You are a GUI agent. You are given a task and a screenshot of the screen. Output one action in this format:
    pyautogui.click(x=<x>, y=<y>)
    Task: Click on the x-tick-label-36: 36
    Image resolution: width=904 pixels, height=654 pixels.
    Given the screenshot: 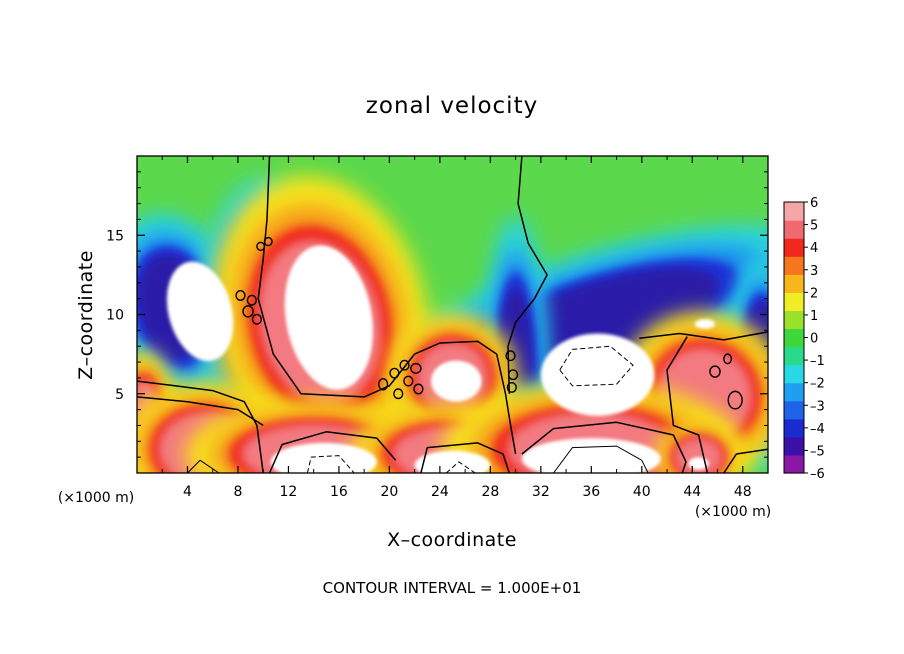 What is the action you would take?
    pyautogui.click(x=591, y=492)
    